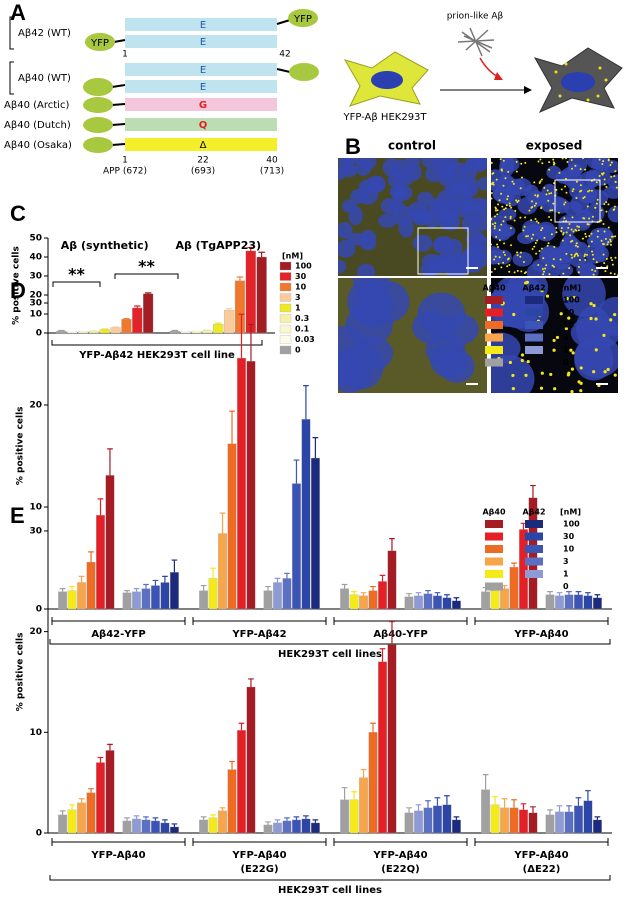  Describe the element at coordinates (570, 512) in the screenshot. I see `legend-title: [nM]` at that location.